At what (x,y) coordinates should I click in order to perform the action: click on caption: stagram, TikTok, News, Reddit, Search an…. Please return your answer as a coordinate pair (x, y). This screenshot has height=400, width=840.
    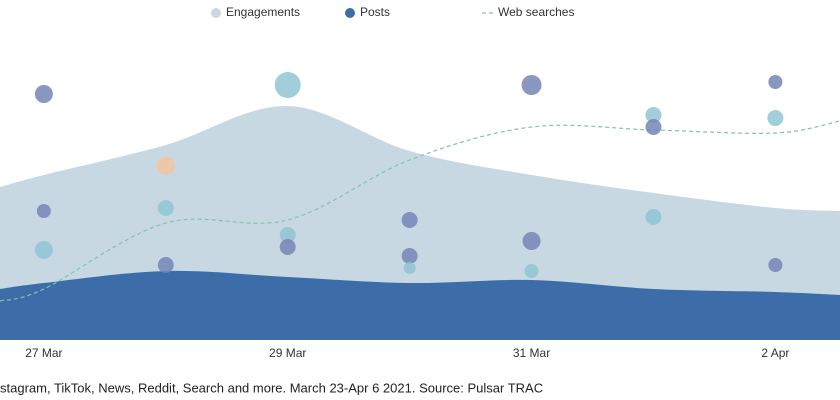
    Looking at the image, I should click on (271, 387).